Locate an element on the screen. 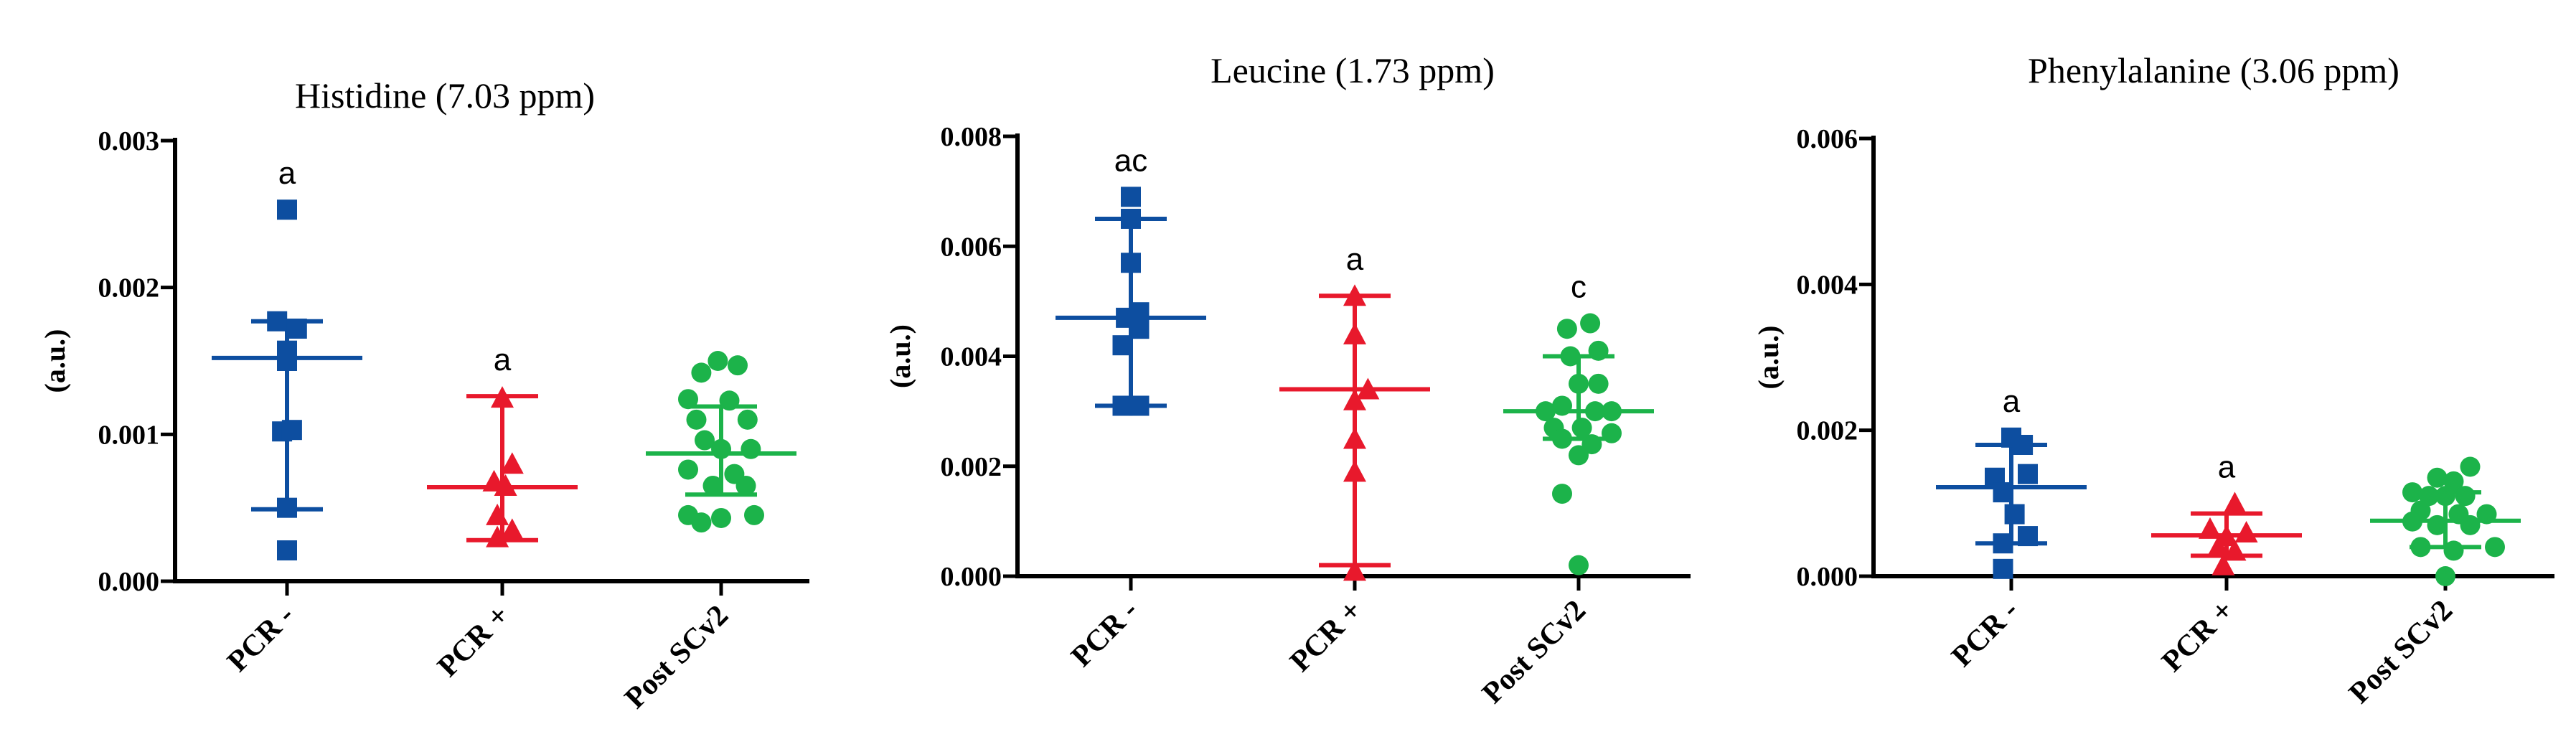 Image resolution: width=2576 pixels, height=752 pixels. group-square-series: a is located at coordinates (287, 358).